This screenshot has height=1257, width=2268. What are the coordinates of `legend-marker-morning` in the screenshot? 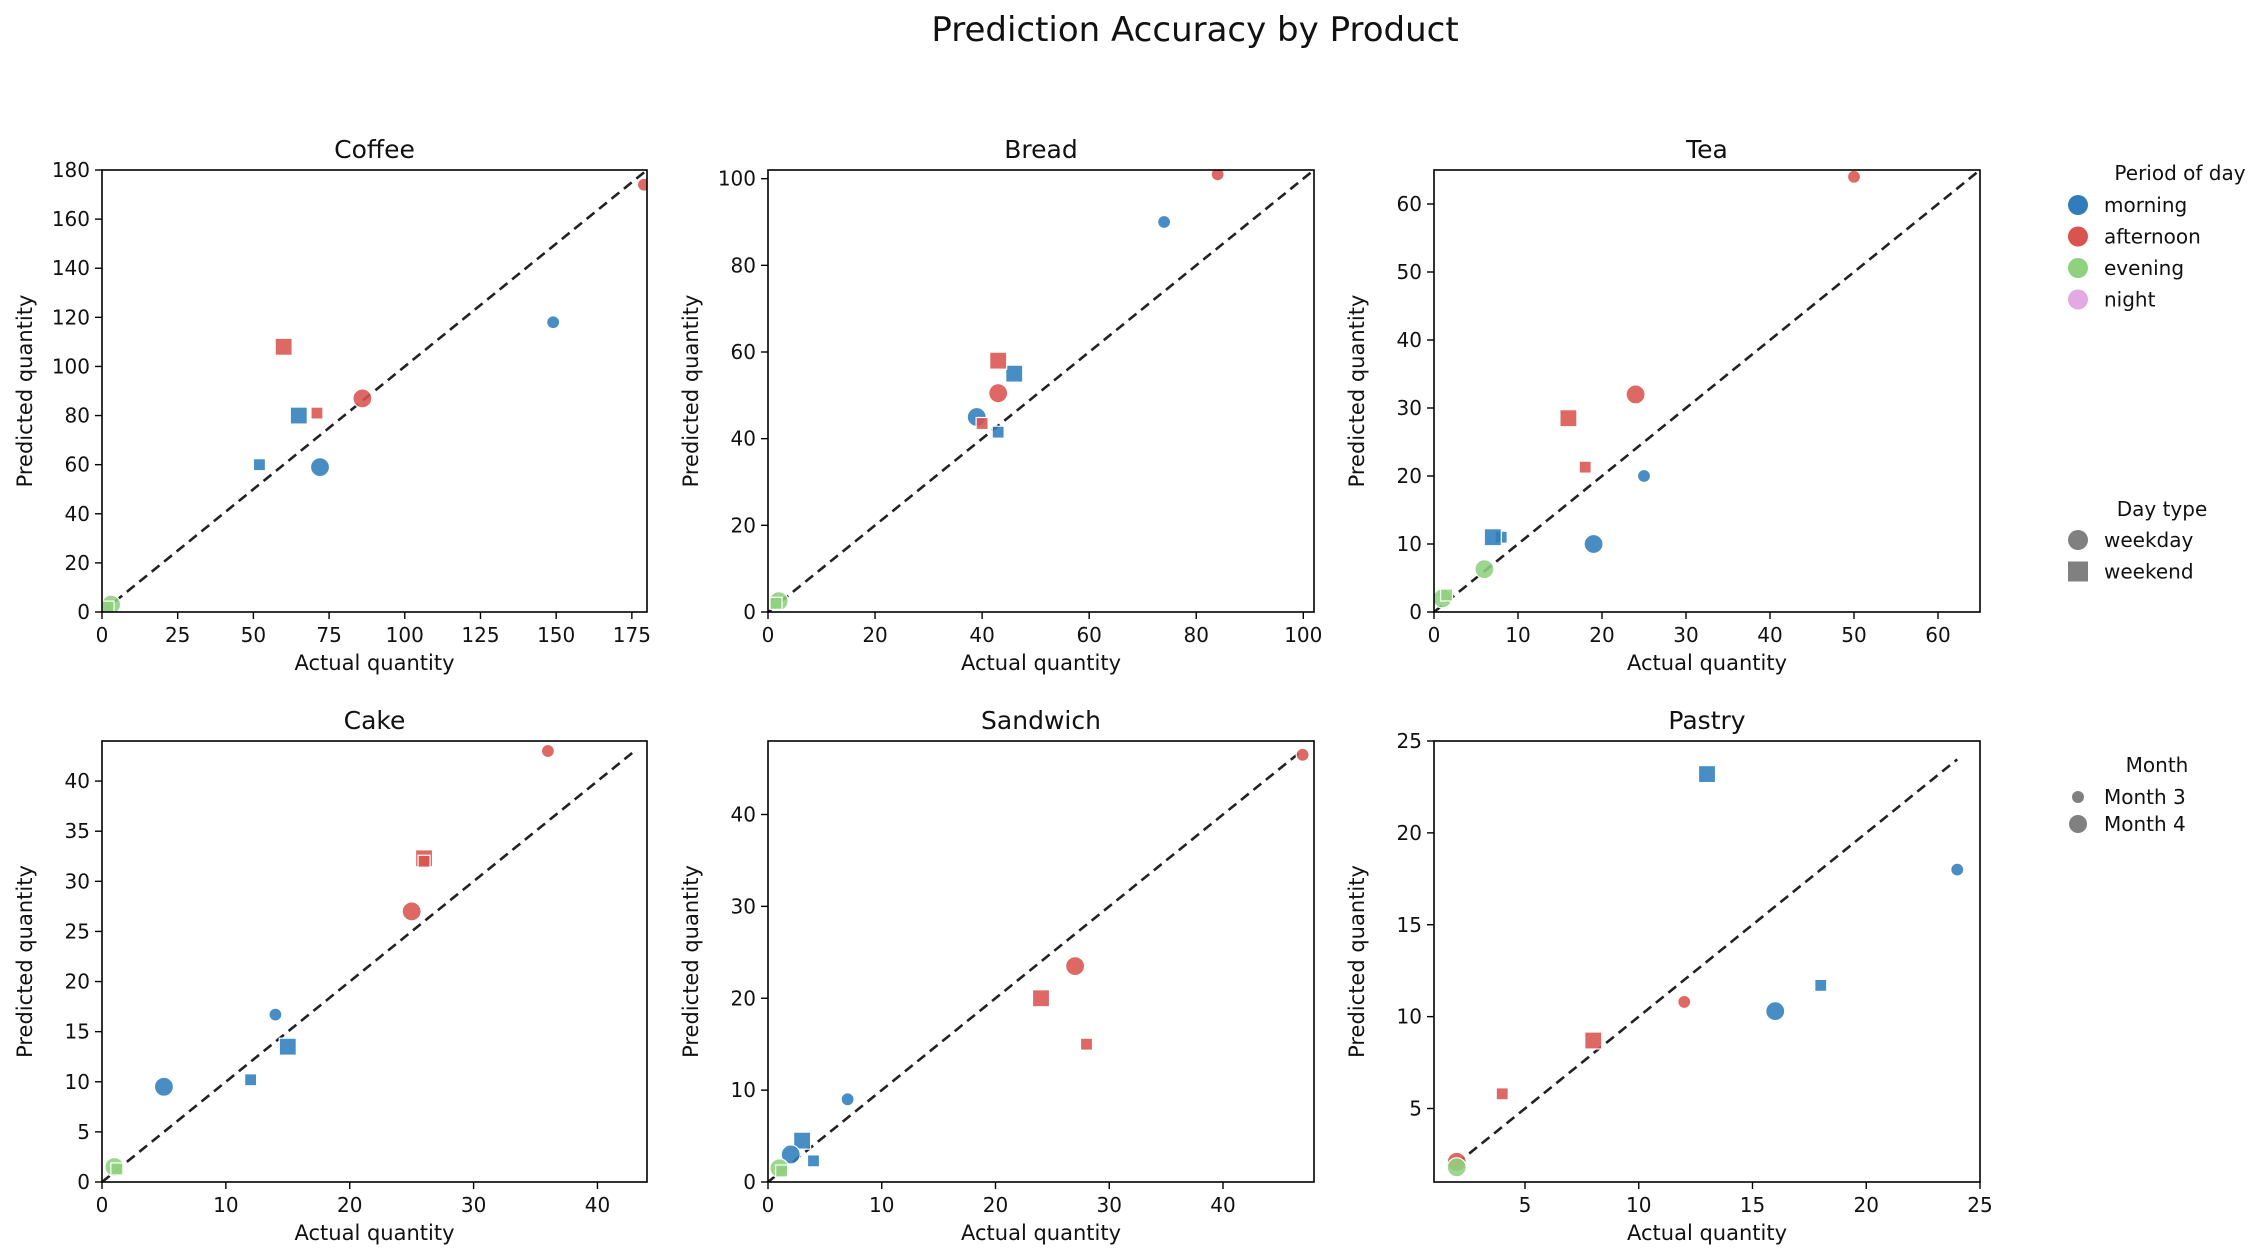 It's located at (2078, 205).